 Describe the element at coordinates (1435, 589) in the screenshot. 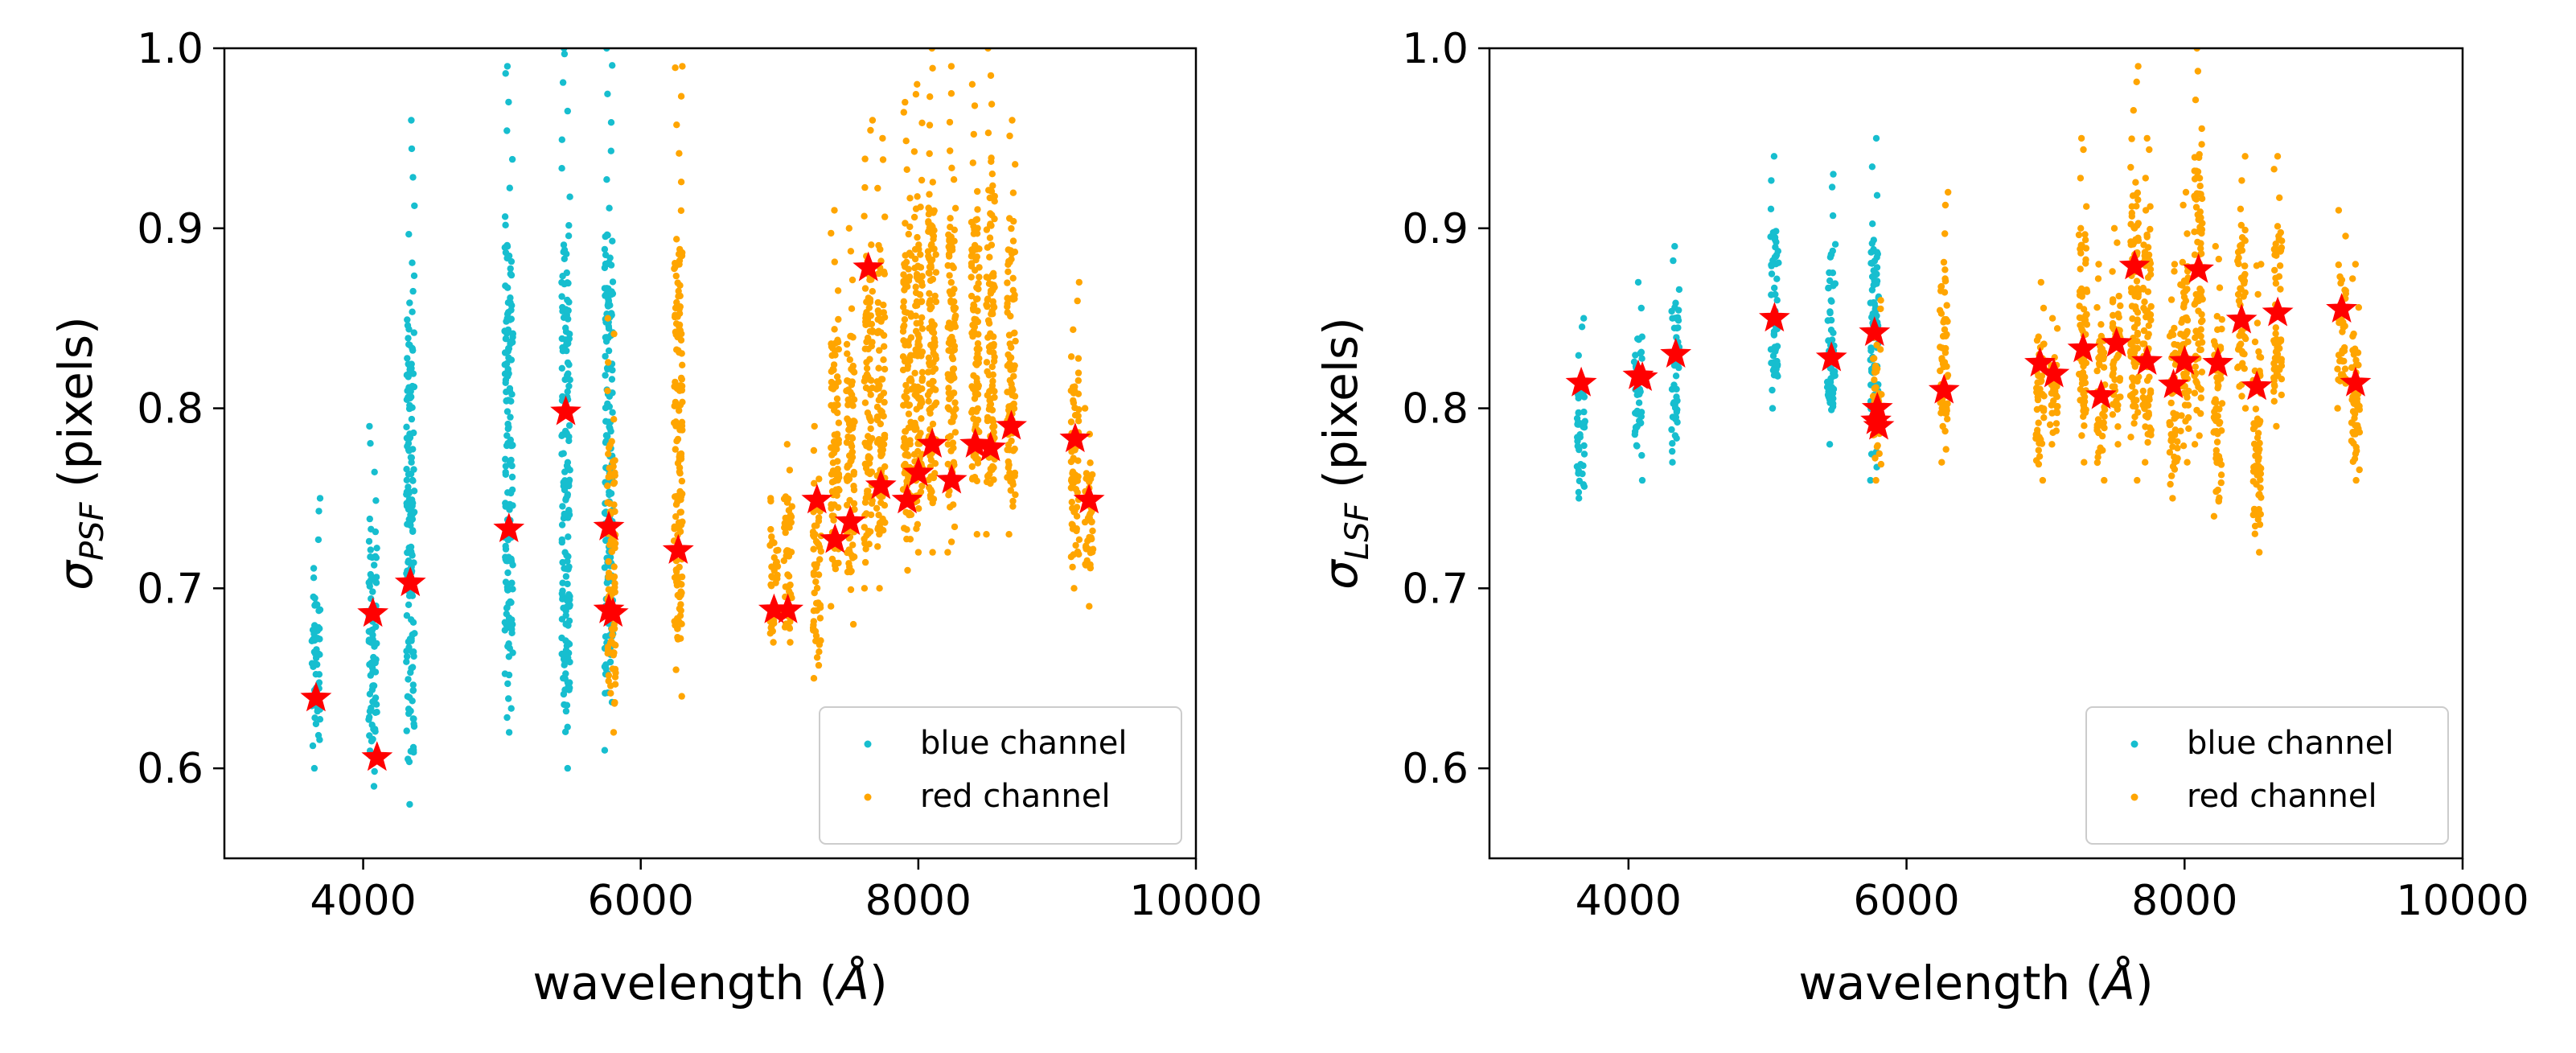

I see `y-tick-label: 0.7` at that location.